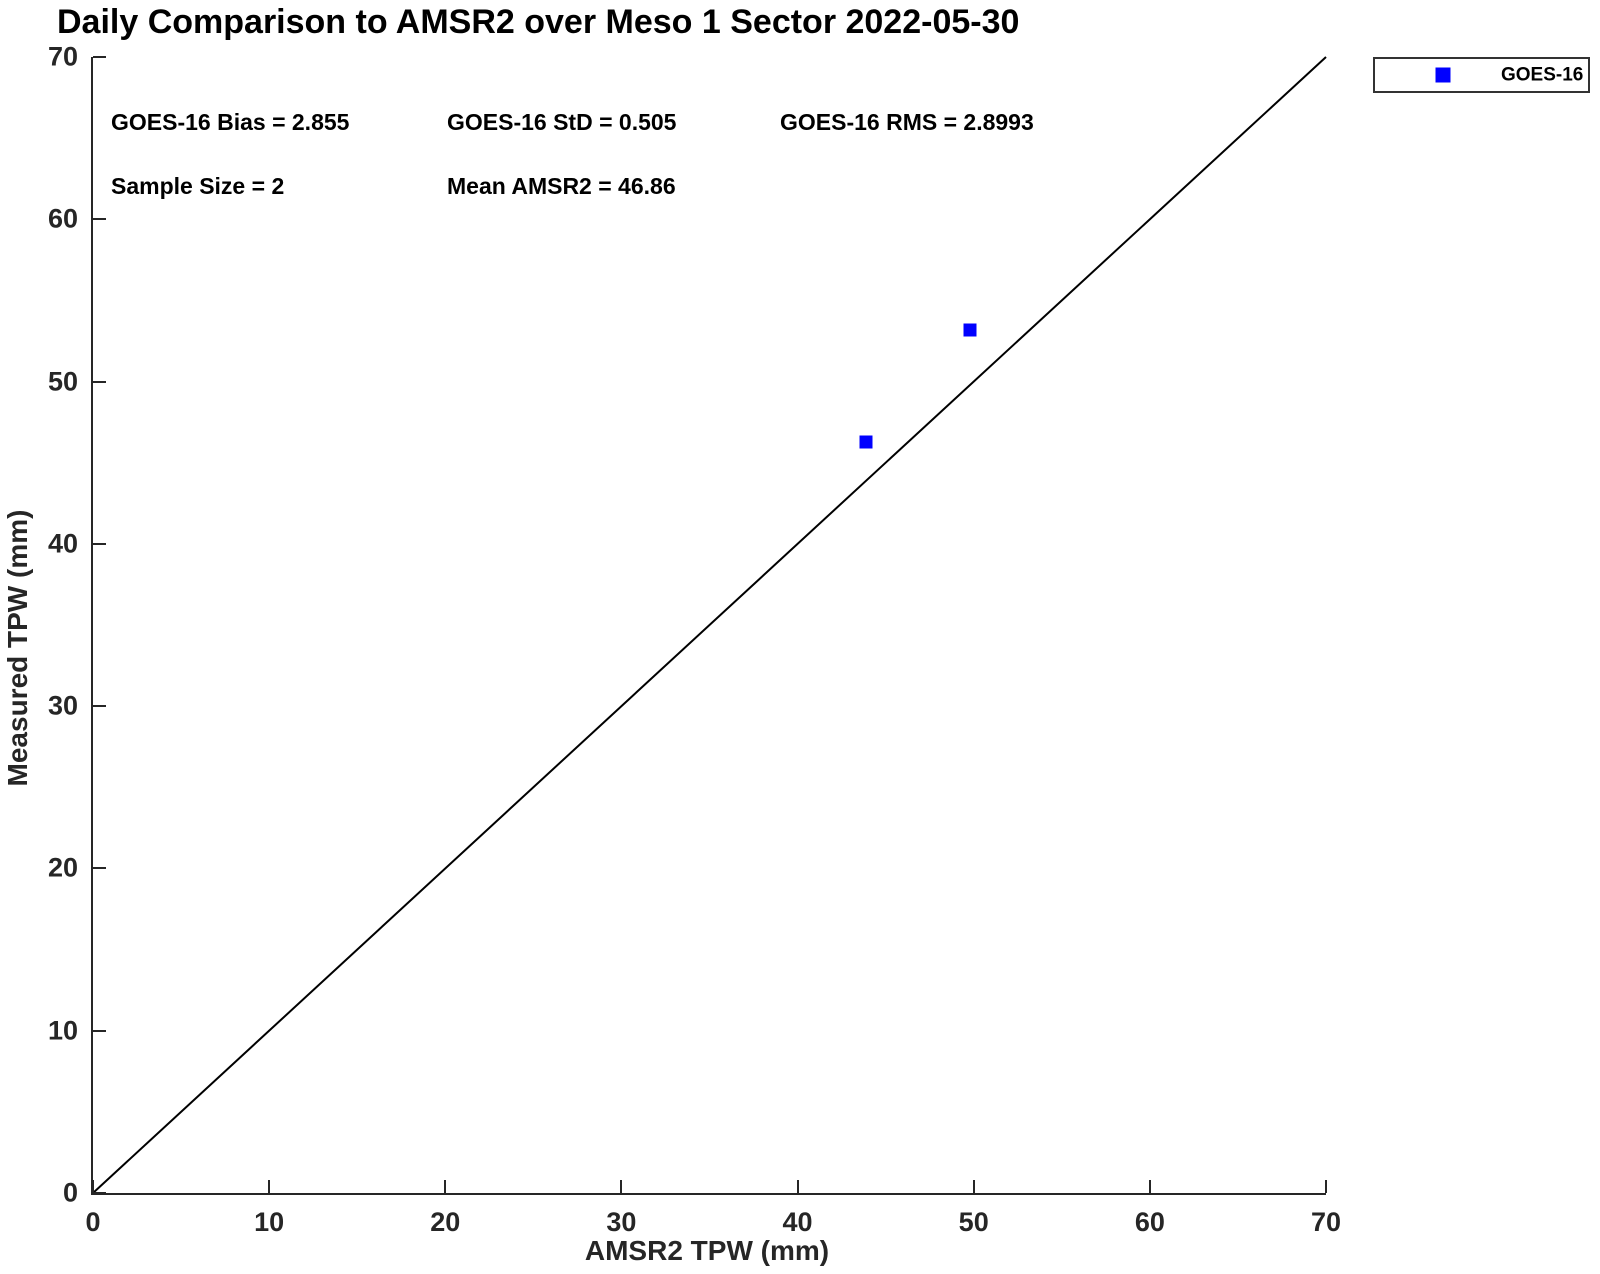  I want to click on y-axis-tick-label: 10, so click(62, 1030).